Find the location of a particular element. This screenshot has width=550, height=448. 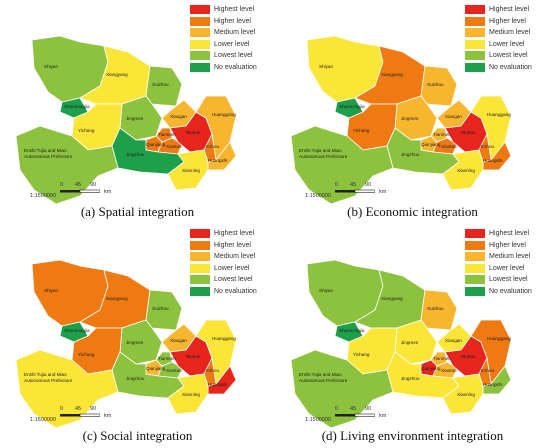

region-label: Xiangyang is located at coordinates (117, 74).